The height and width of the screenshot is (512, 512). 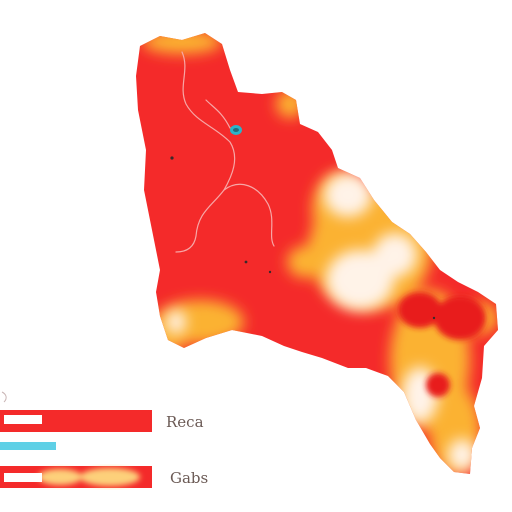 What do you see at coordinates (23, 477) in the screenshot?
I see `legend-bar-3-inset` at bounding box center [23, 477].